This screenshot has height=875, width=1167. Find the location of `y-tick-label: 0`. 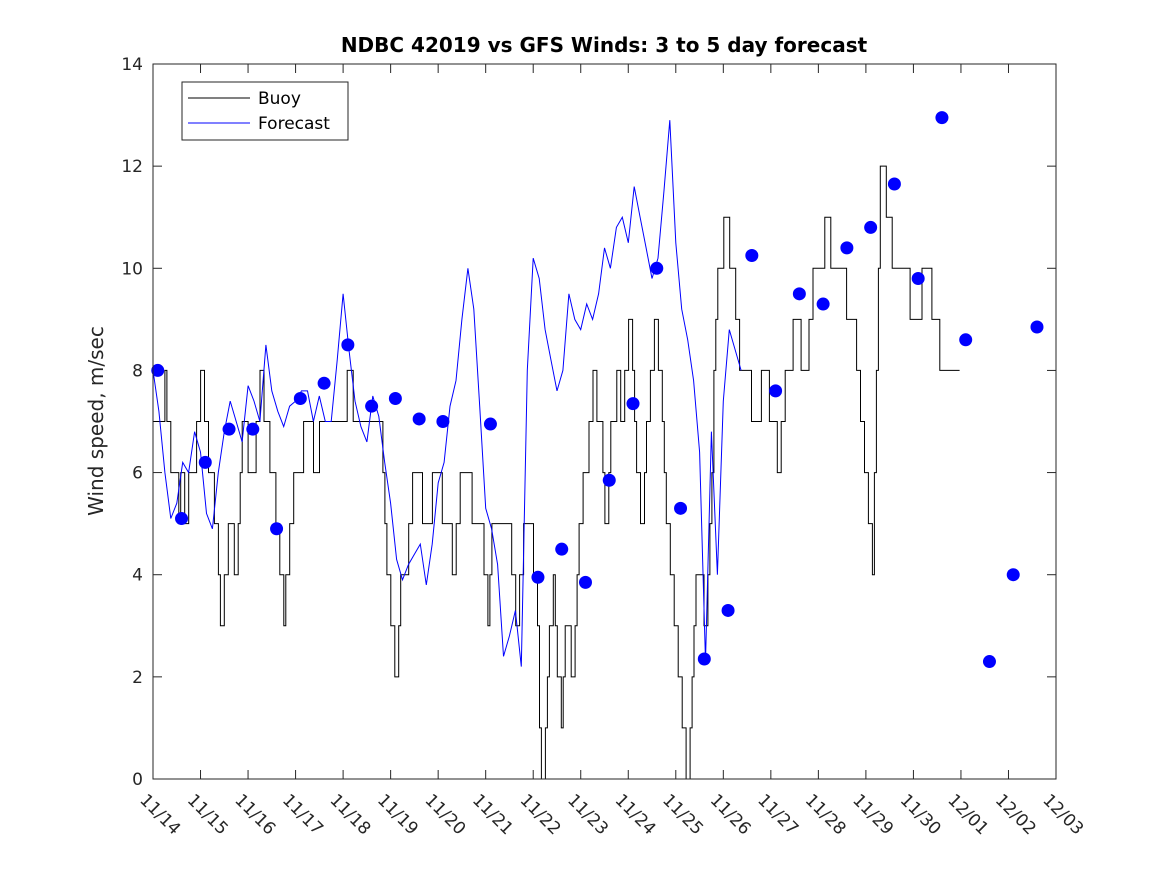

y-tick-label: 0 is located at coordinates (137, 780).